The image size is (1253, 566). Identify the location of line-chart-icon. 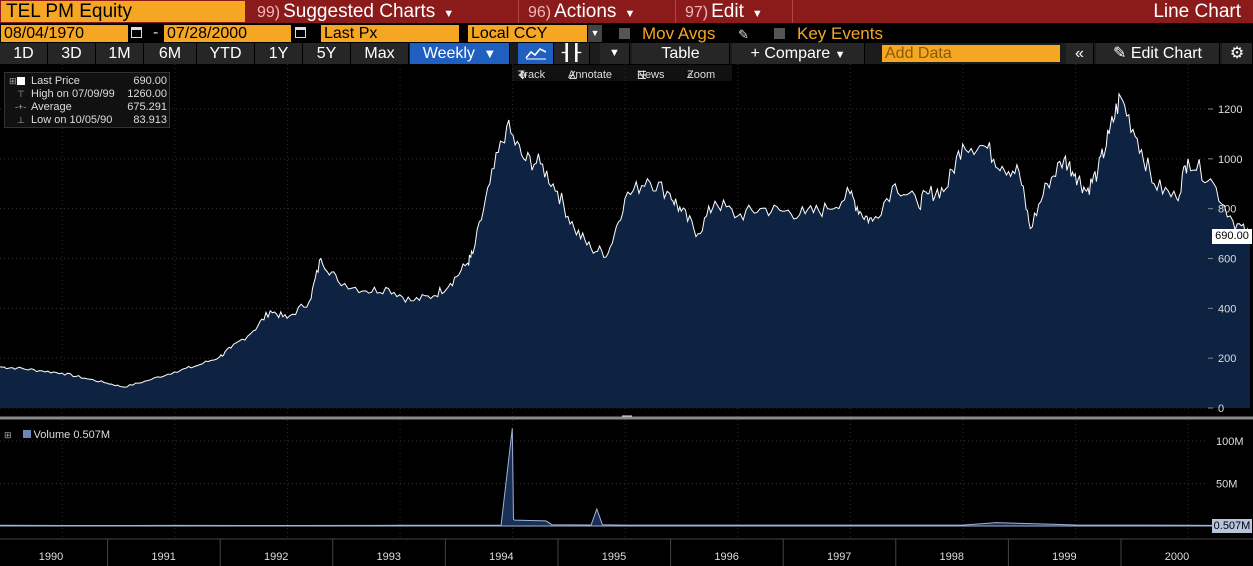
(536, 53).